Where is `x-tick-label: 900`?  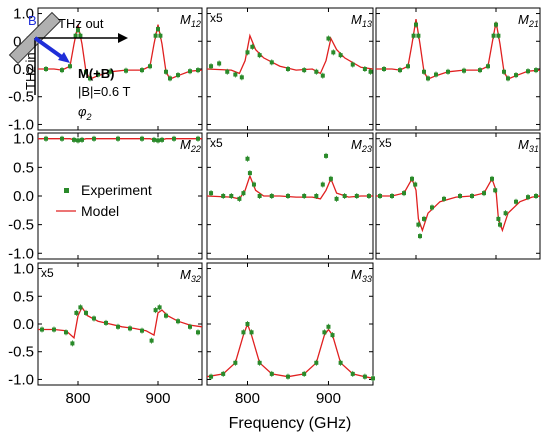 x-tick-label: 900 is located at coordinates (328, 398).